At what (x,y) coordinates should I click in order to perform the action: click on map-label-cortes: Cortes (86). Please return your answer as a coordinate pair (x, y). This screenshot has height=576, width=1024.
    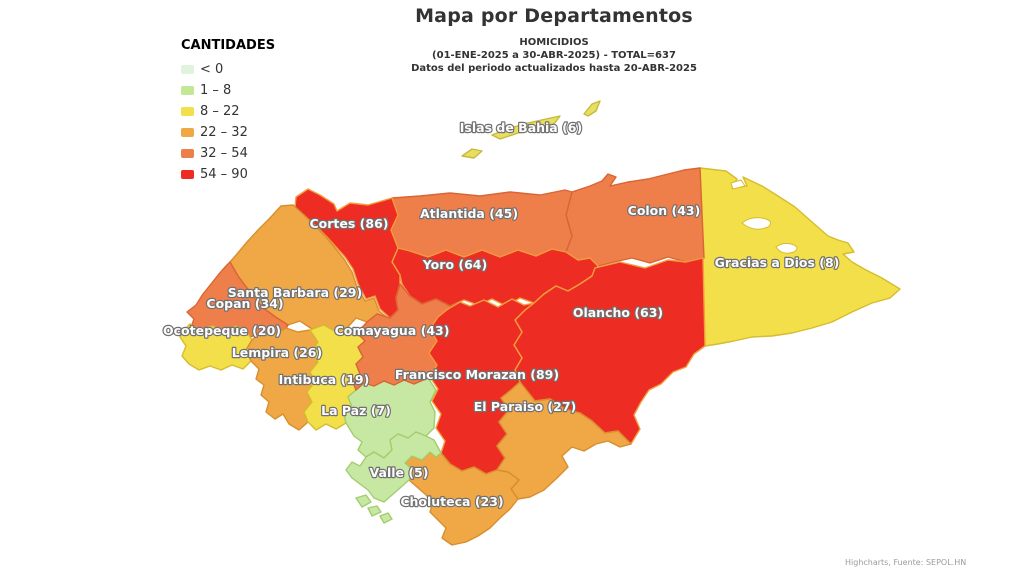
    Looking at the image, I should click on (349, 223).